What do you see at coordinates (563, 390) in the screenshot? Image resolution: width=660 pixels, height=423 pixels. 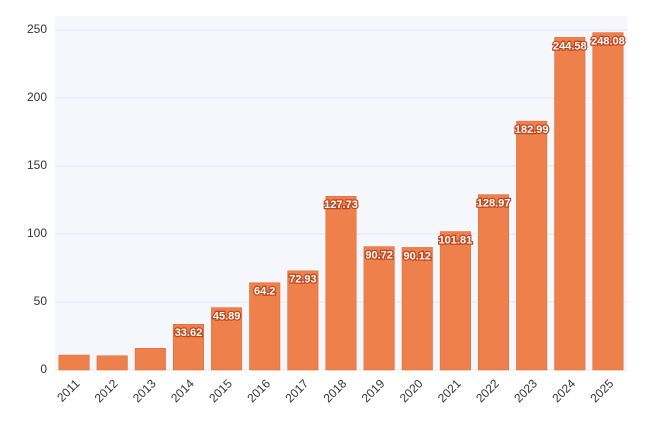 I see `x-tick-label: 2024` at bounding box center [563, 390].